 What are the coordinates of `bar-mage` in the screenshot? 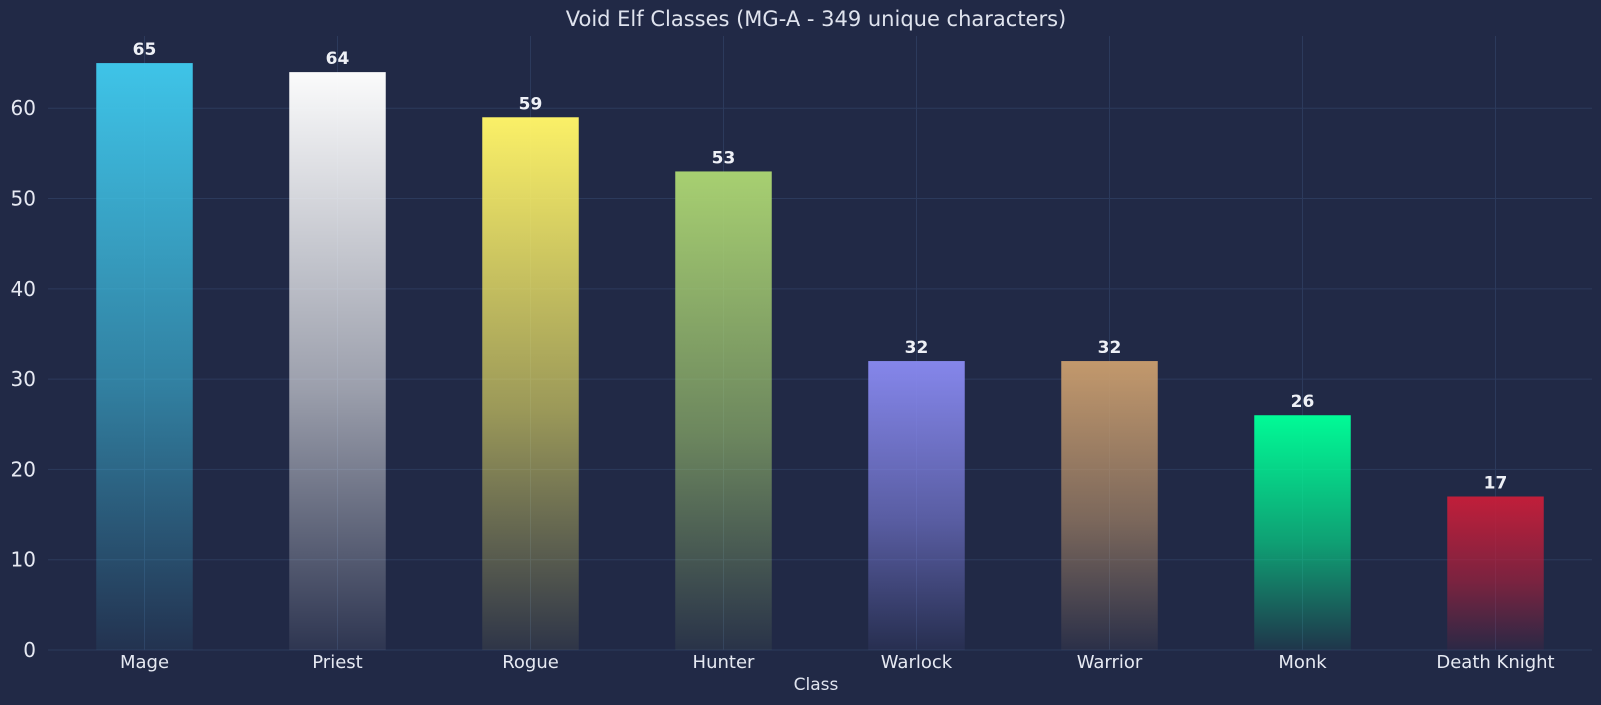 It's located at (144, 356).